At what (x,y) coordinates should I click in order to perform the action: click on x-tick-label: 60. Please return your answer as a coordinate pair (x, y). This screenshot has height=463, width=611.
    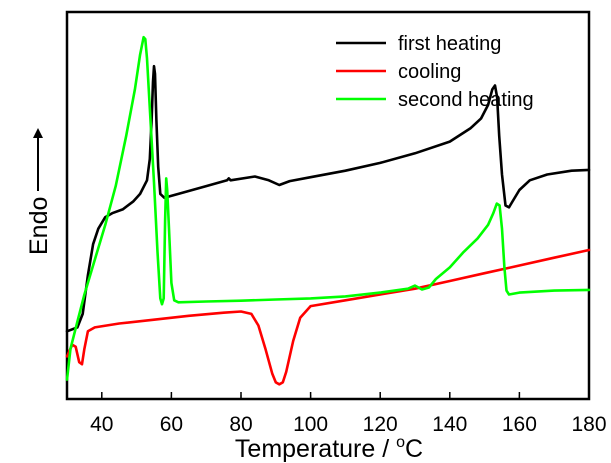
    Looking at the image, I should click on (171, 424).